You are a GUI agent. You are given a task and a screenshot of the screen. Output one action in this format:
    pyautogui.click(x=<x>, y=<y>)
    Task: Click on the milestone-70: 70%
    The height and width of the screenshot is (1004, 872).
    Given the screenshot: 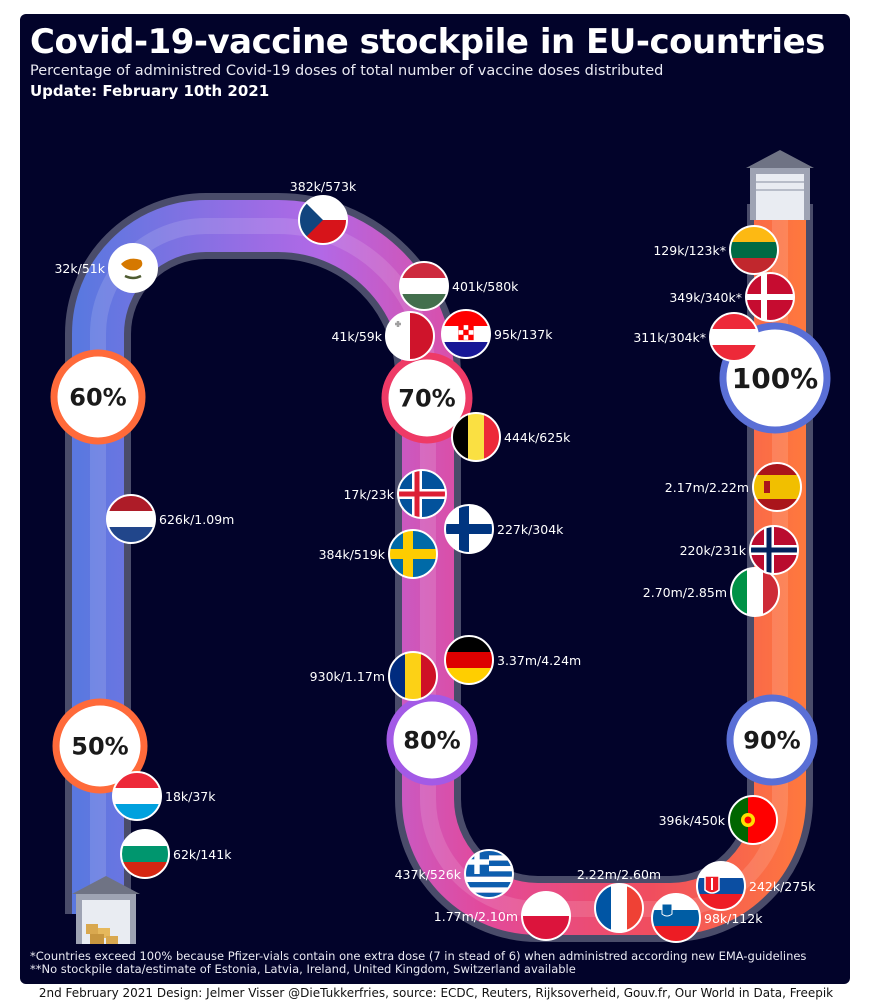 What is the action you would take?
    pyautogui.click(x=427, y=398)
    